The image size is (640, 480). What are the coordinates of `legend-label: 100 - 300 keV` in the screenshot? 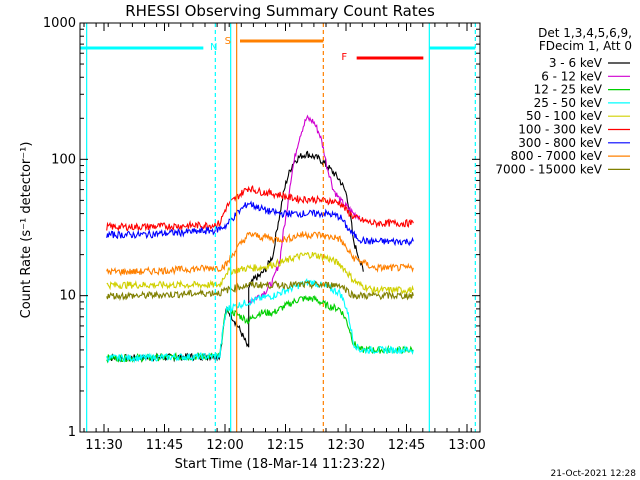 It's located at (560, 130).